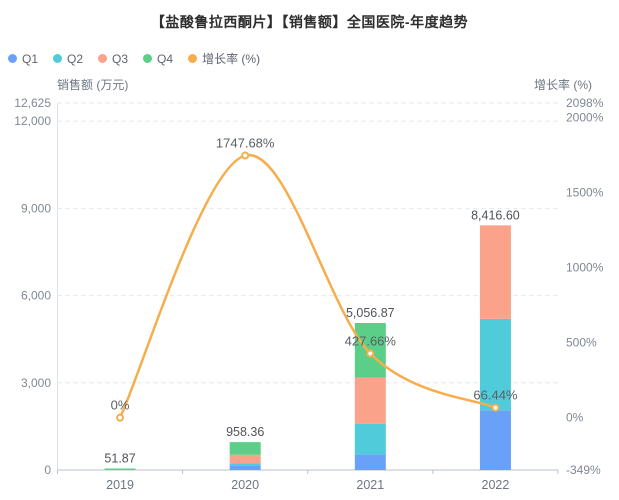 The image size is (619, 500). Describe the element at coordinates (585, 118) in the screenshot. I see `right-axis-tick-label: 2000%` at that location.